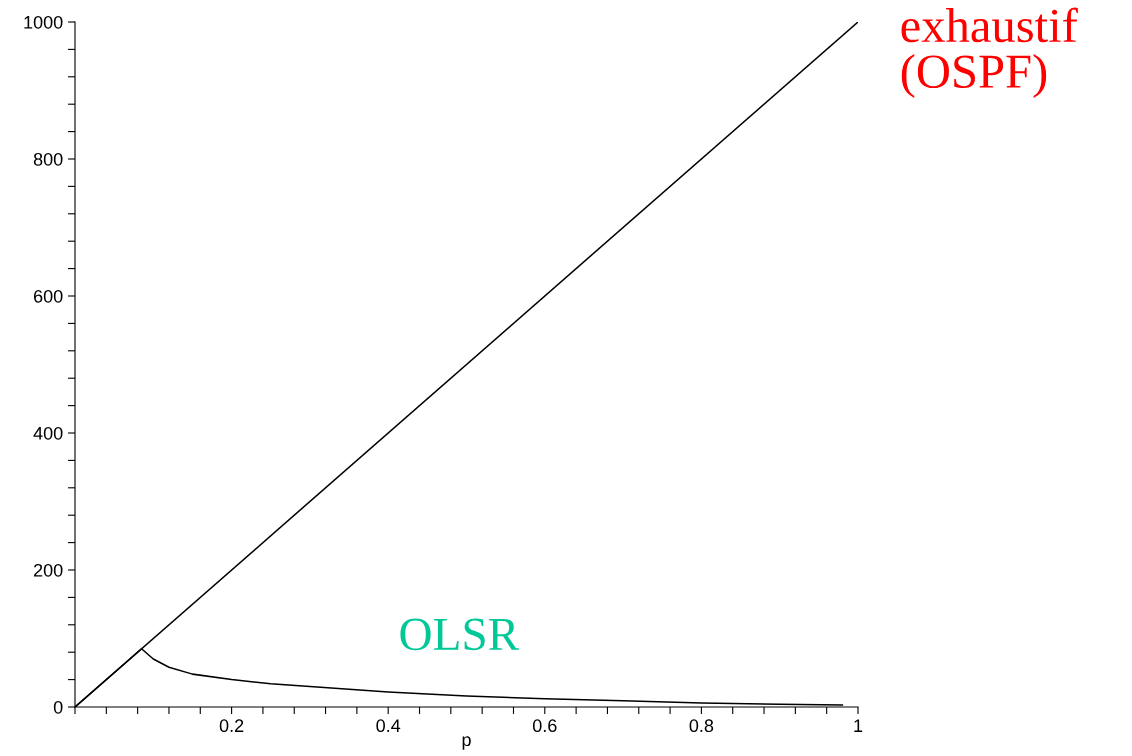 Image resolution: width=1132 pixels, height=756 pixels. What do you see at coordinates (48, 570) in the screenshot?
I see `y-tick-label: 200` at bounding box center [48, 570].